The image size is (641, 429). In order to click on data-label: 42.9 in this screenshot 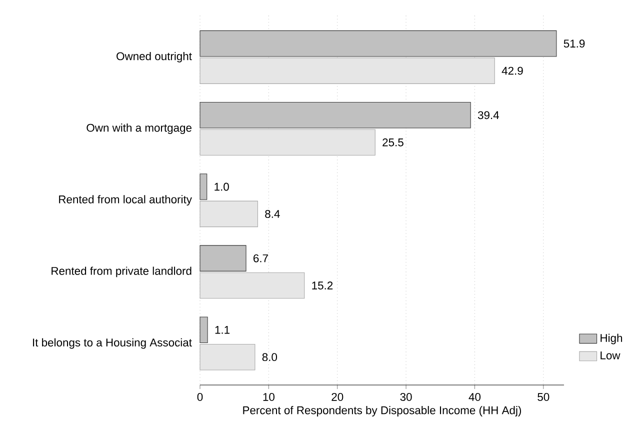, I will do `click(512, 70)`.